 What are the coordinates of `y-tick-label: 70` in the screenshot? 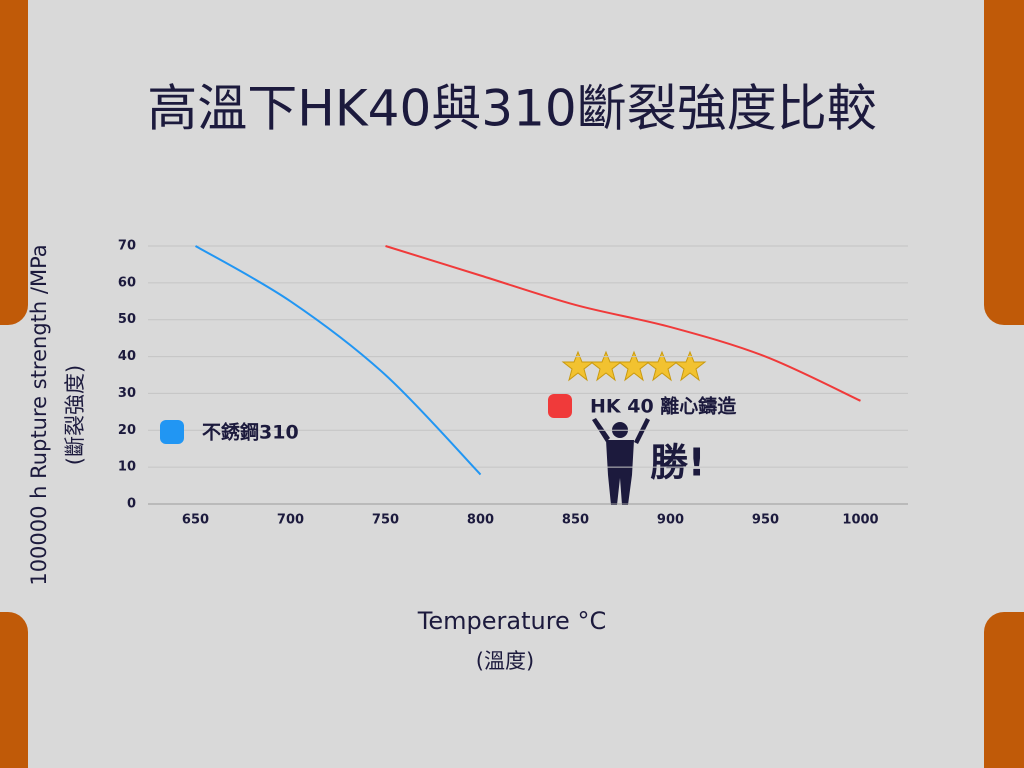 It's located at (127, 246).